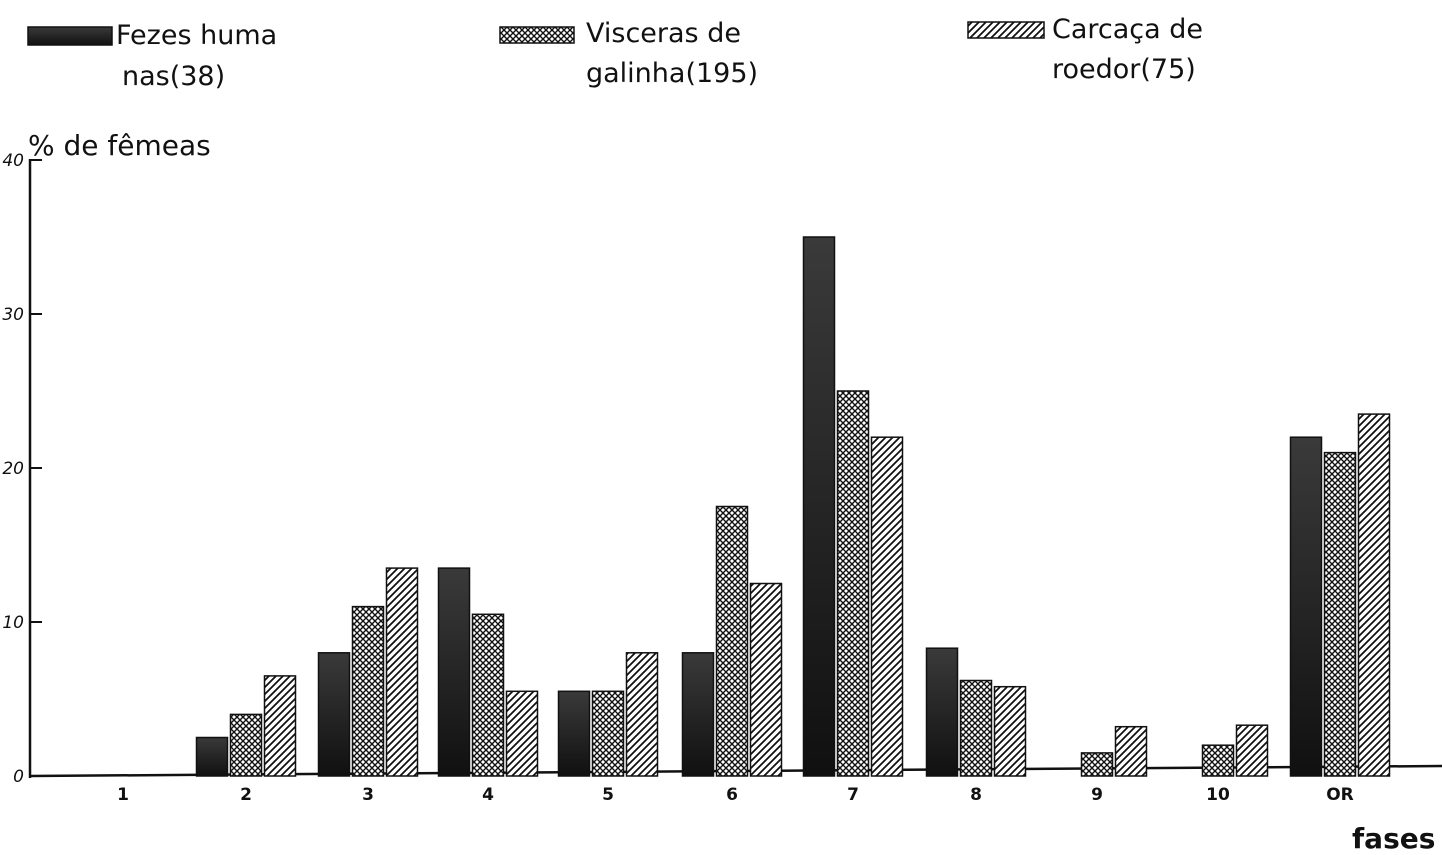 Image resolution: width=1442 pixels, height=855 pixels. I want to click on legend-label-fezes-line1: Fezes huma, so click(196, 35).